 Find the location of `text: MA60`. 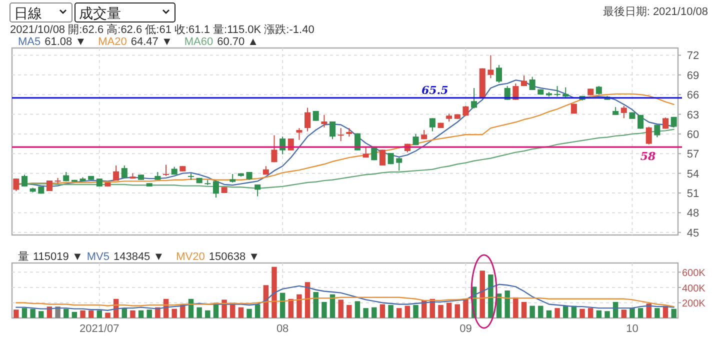

text: MA60 is located at coordinates (199, 42).